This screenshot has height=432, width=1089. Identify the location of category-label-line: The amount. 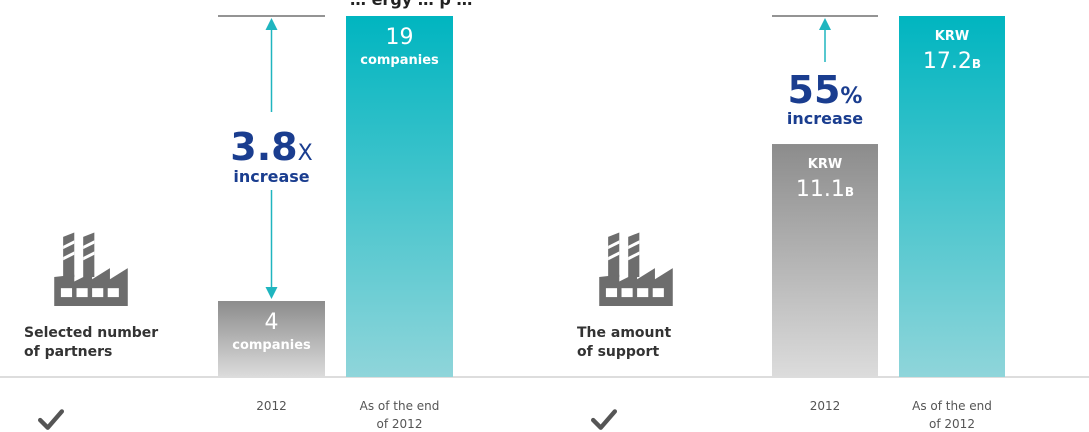
(624, 333).